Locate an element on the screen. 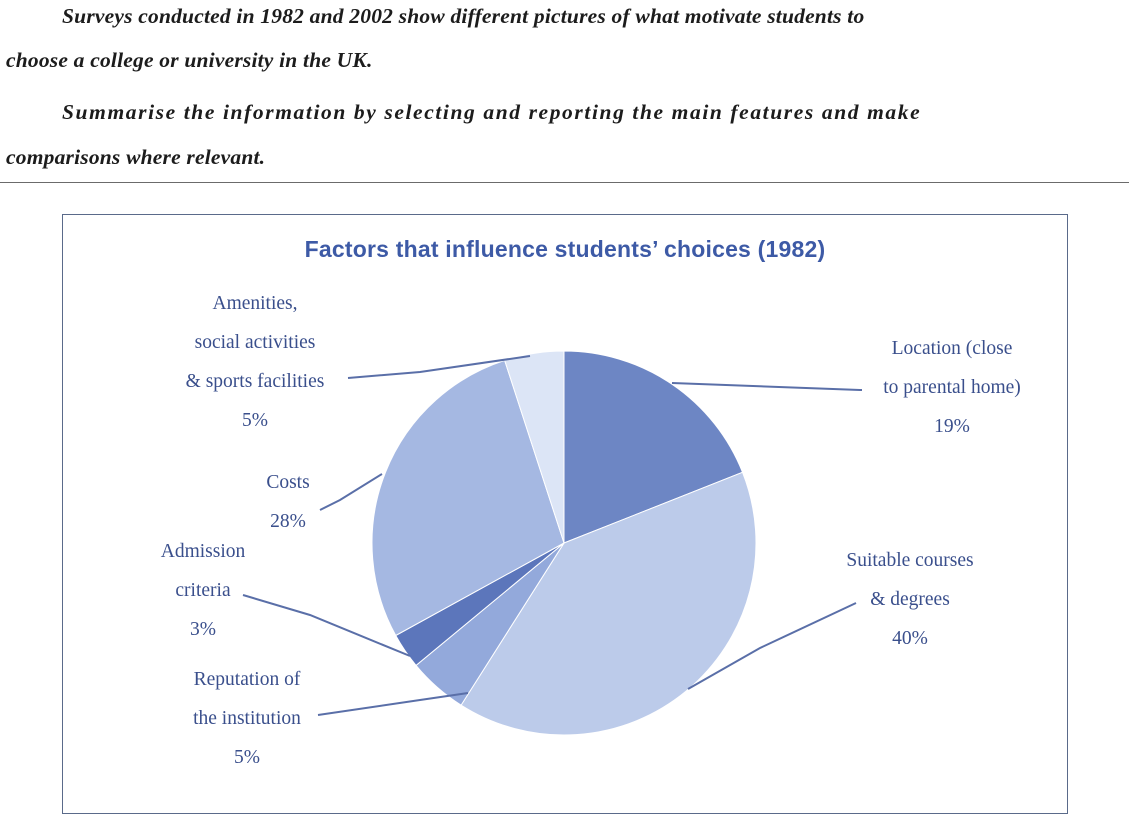  leader-line-costs is located at coordinates (351, 492).